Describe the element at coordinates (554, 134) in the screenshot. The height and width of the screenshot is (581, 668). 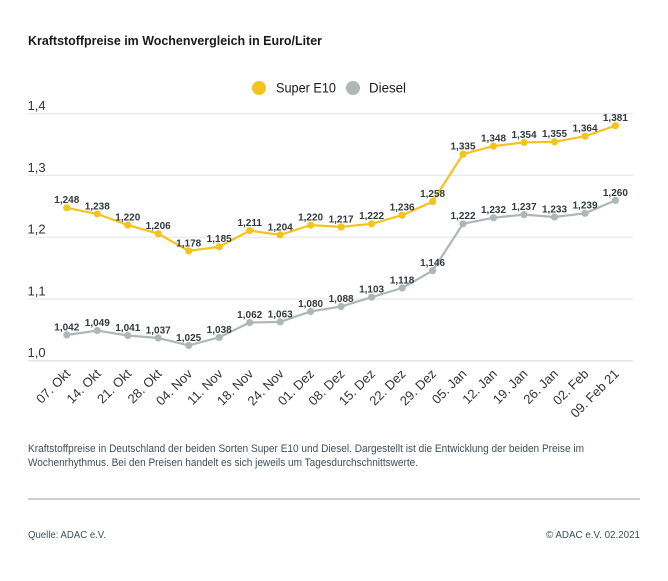
I see `svg-text: 1,355` at that location.